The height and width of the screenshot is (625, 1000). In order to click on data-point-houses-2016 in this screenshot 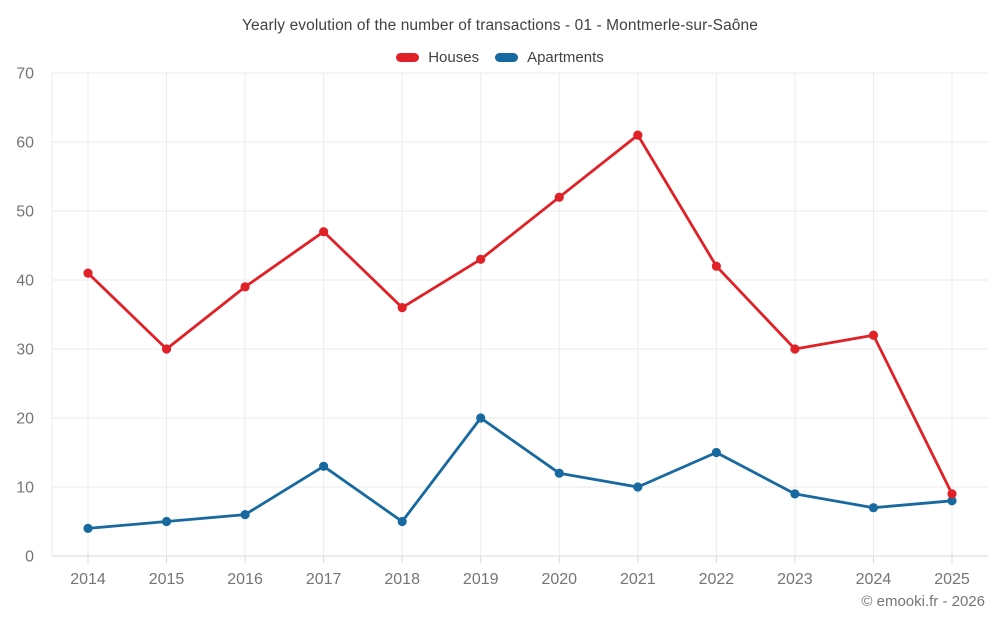, I will do `click(245, 287)`.